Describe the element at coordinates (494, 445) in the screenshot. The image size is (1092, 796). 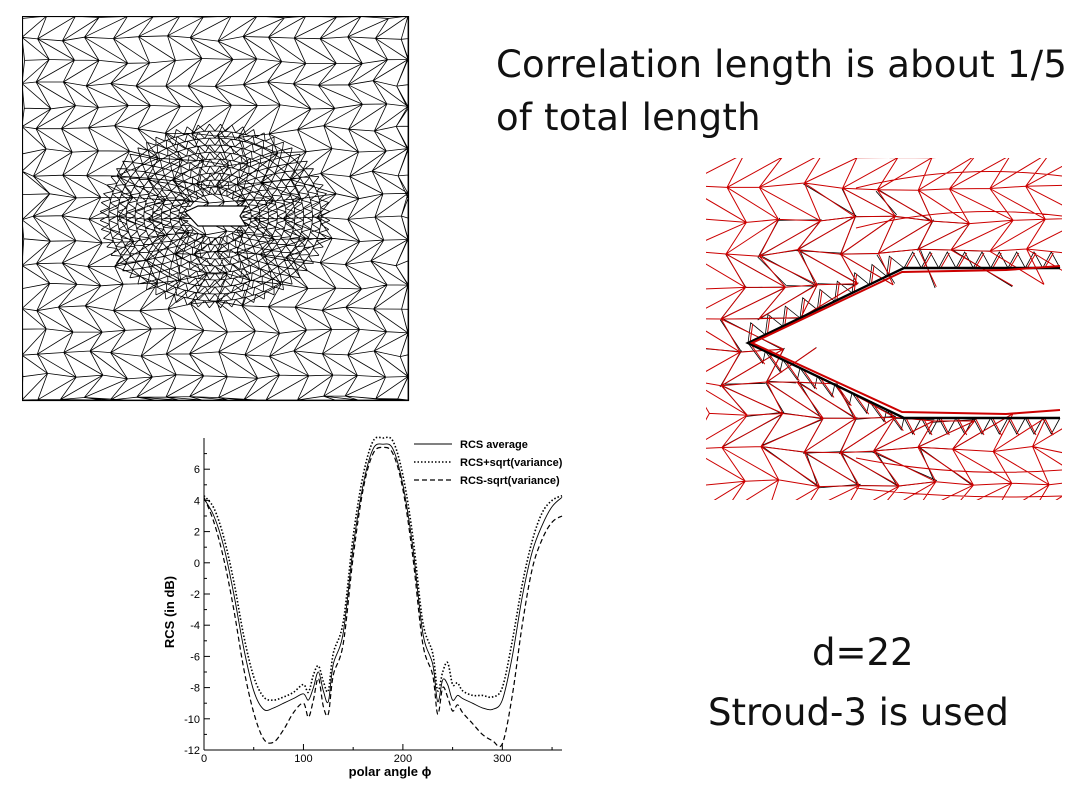
I see `legend-label: RCS average` at that location.